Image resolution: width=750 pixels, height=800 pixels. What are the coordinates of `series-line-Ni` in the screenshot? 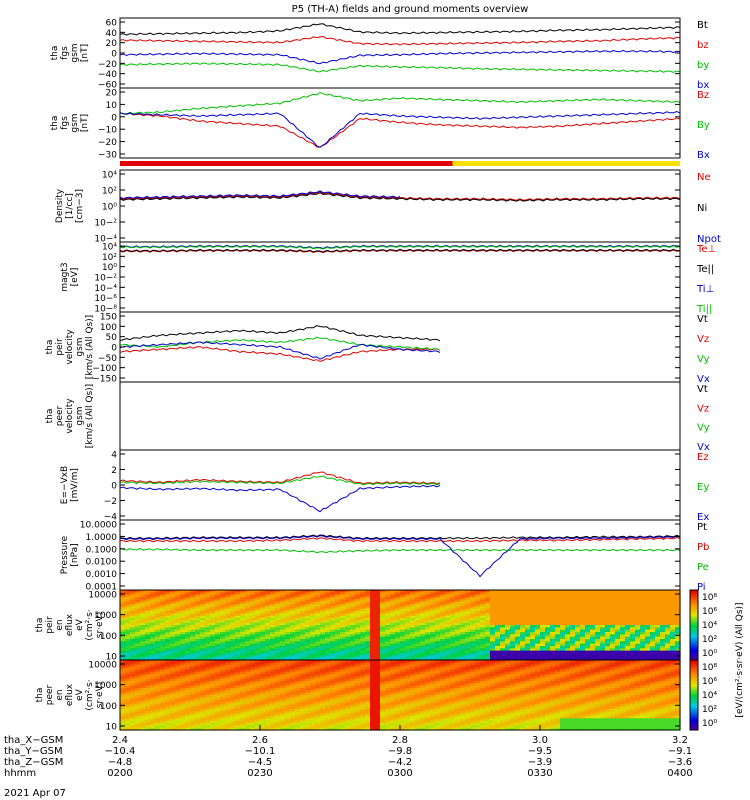 It's located at (400, 197).